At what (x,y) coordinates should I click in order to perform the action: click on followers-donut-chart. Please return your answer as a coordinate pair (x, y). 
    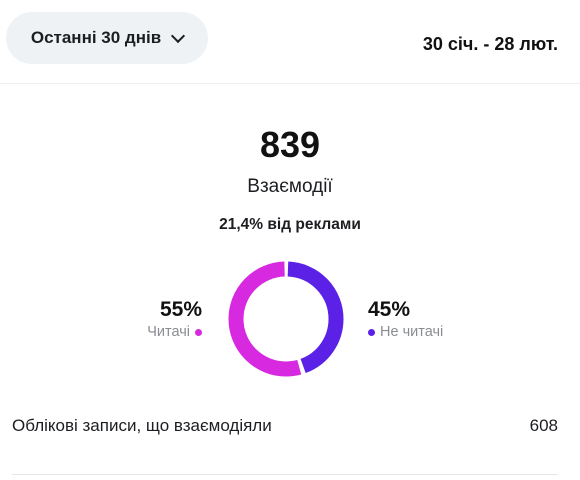
    Looking at the image, I should click on (286, 319).